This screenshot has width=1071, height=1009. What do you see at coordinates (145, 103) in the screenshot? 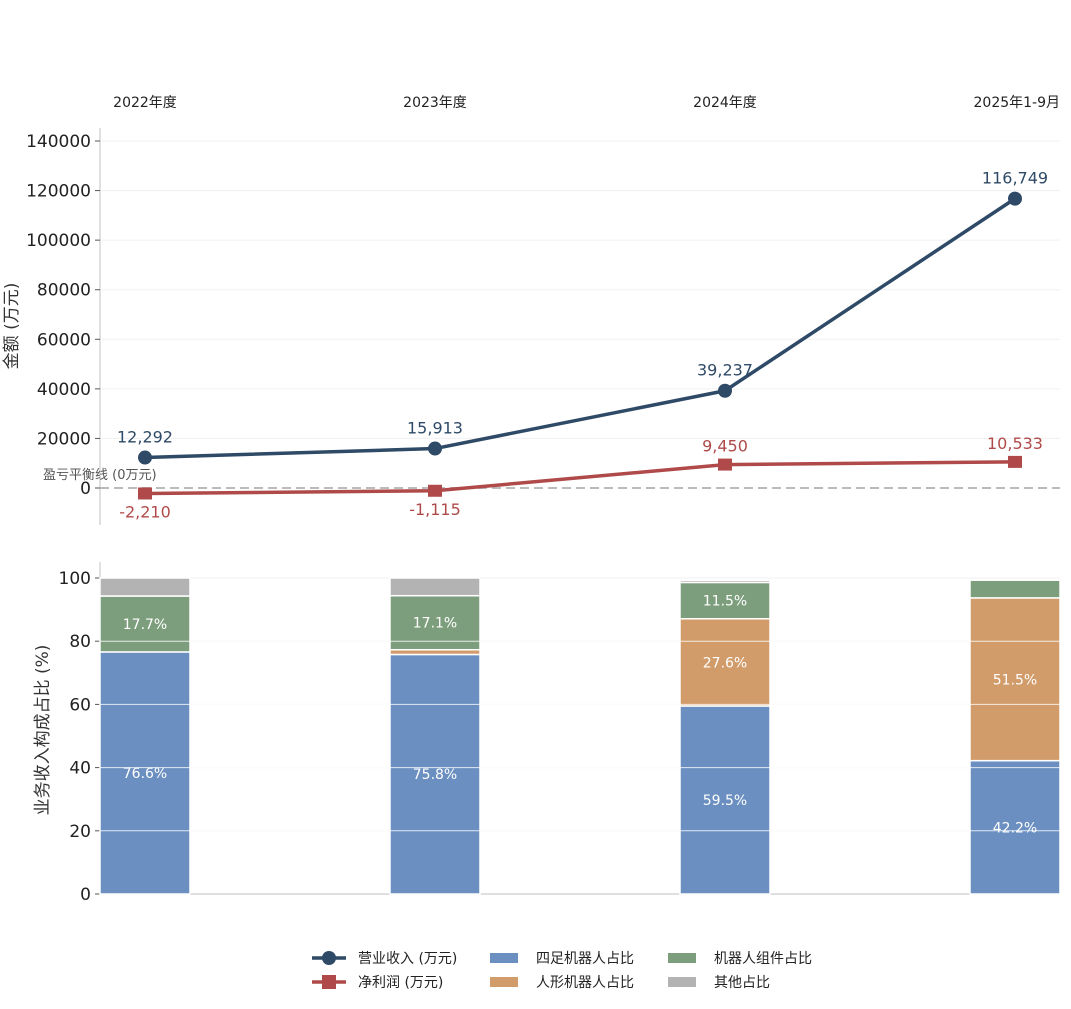
I see `top-category-label: 2022年度` at bounding box center [145, 103].